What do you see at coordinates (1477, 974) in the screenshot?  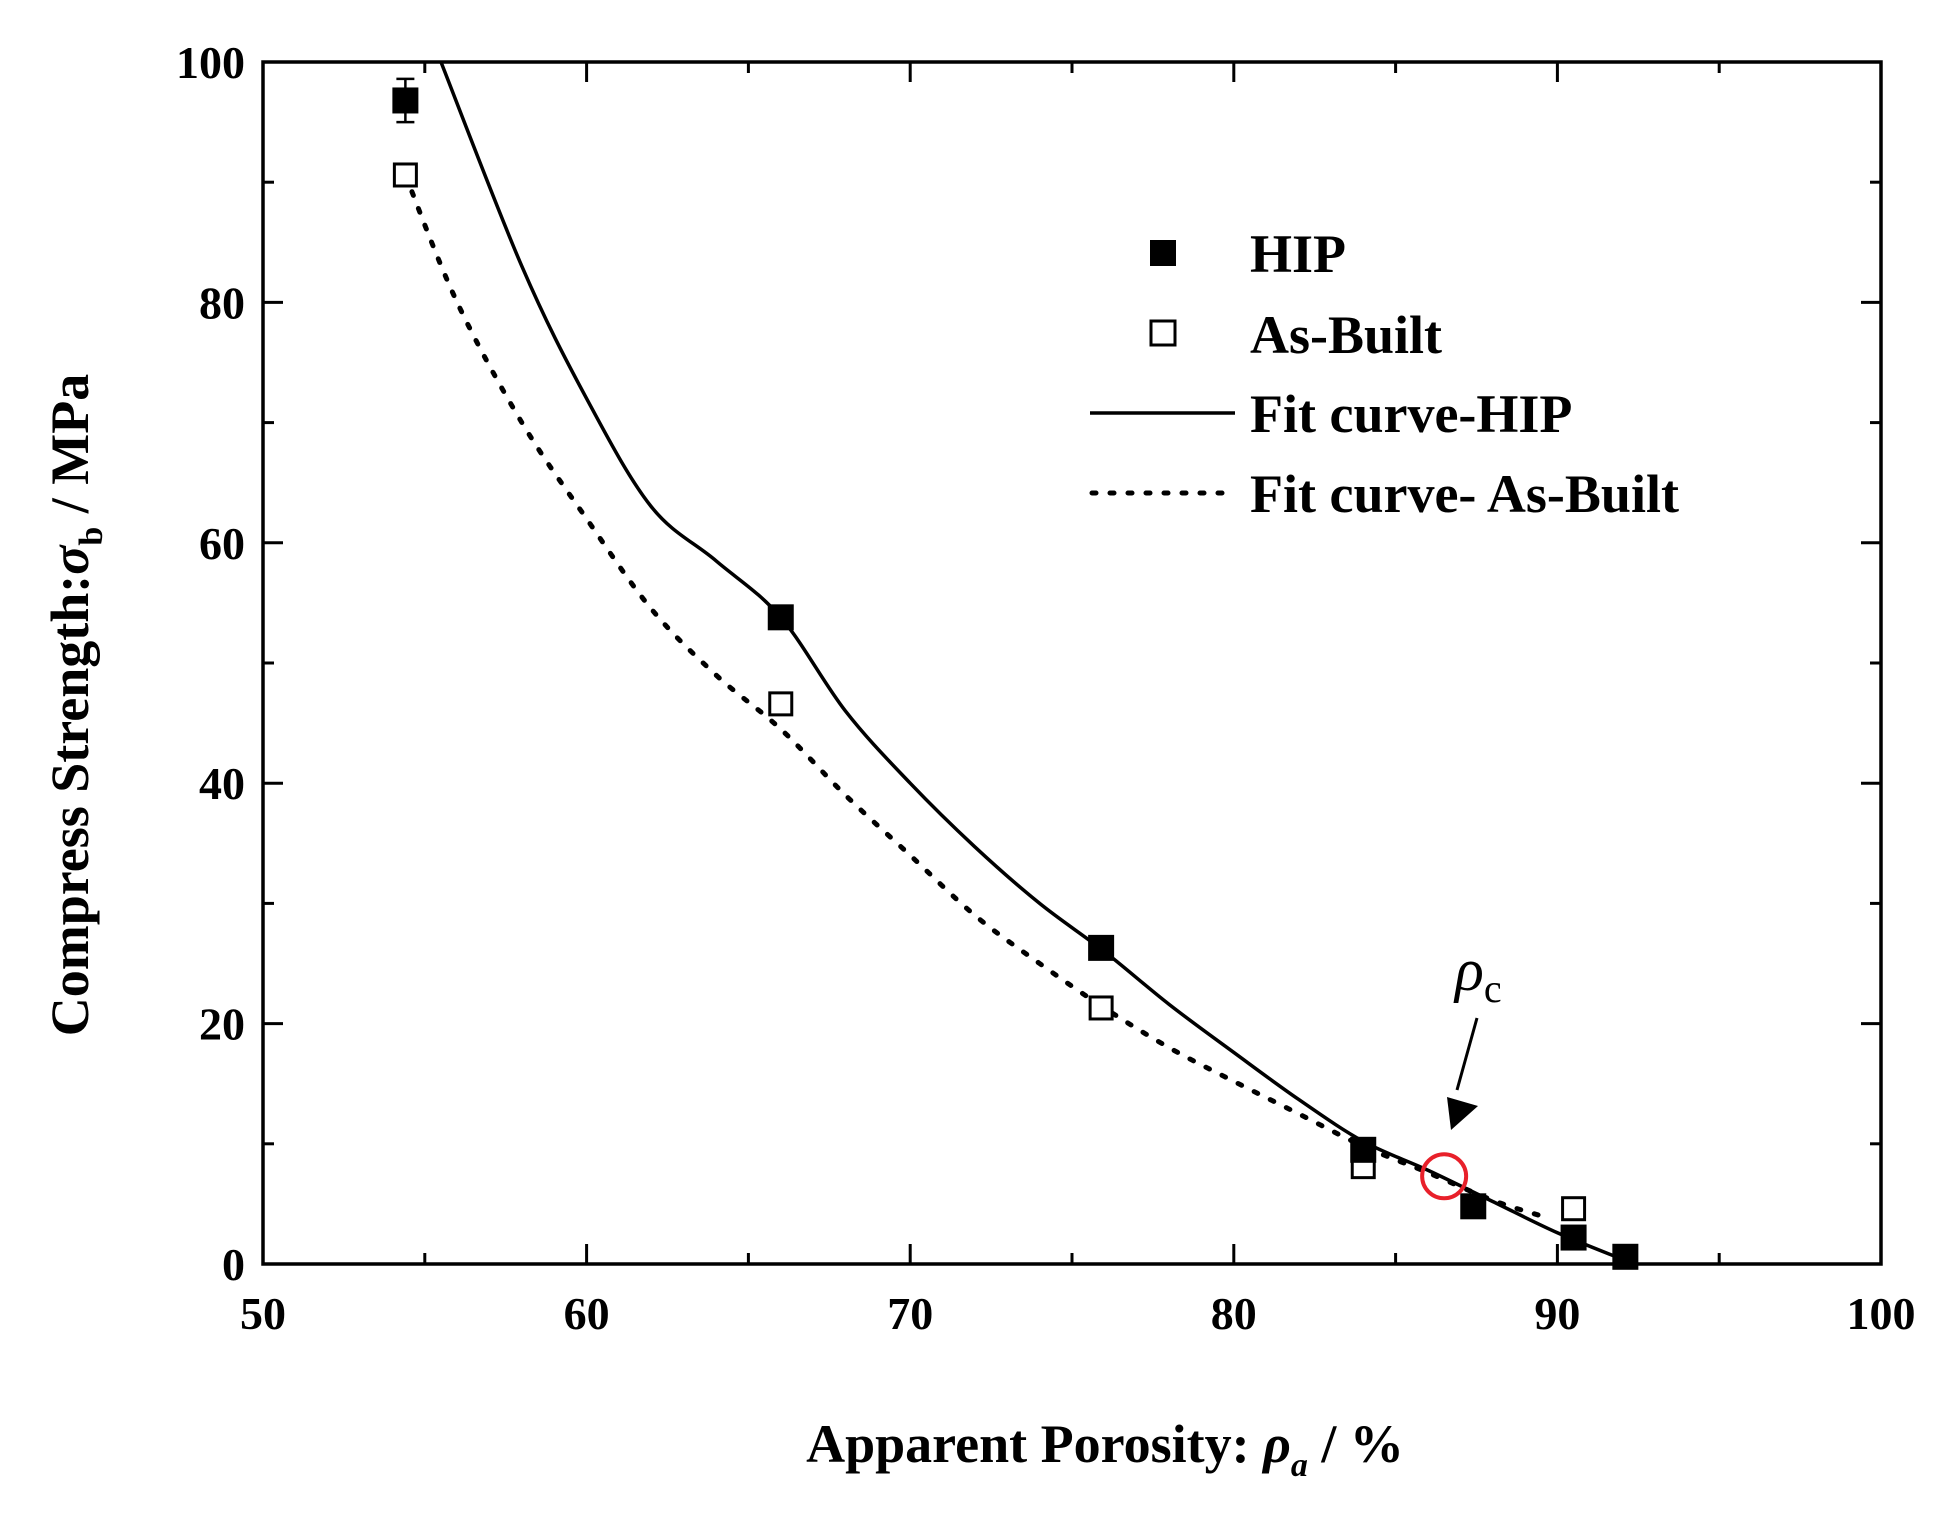 I see `annotation-label: ρc` at bounding box center [1477, 974].